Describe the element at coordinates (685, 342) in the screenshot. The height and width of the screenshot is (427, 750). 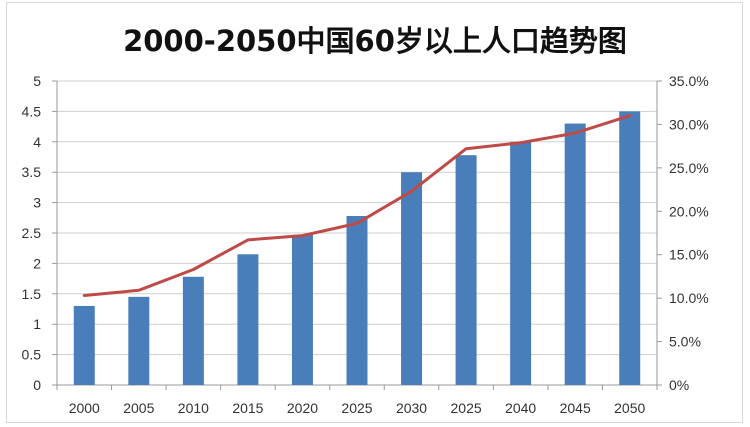
I see `y-right-tick-label: 5.0%` at that location.